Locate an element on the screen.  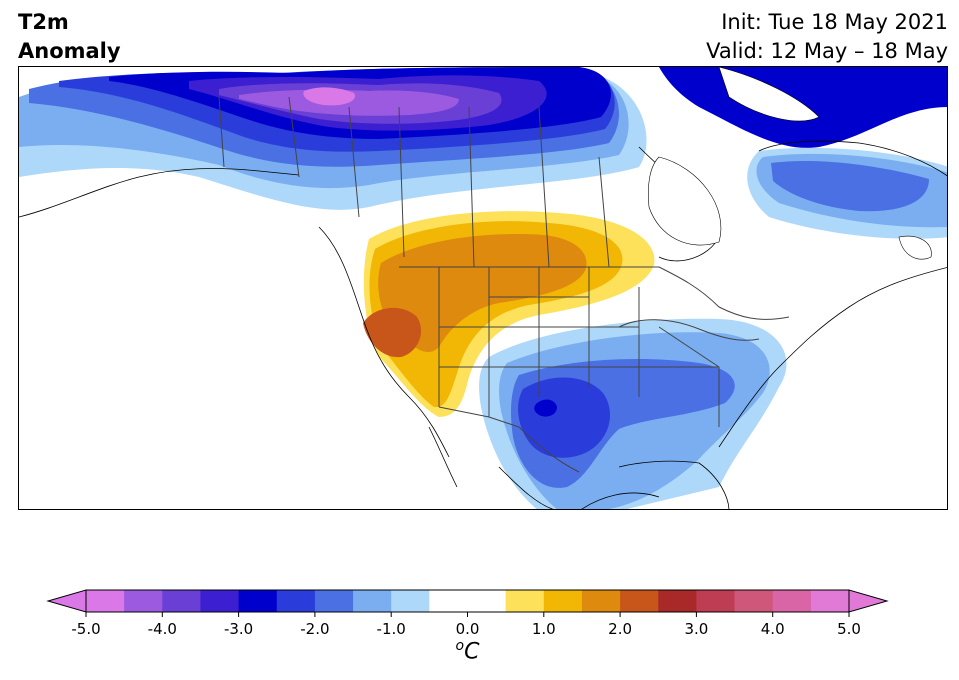
init-date: Init: Tue 18 May 2021 is located at coordinates (834, 22).